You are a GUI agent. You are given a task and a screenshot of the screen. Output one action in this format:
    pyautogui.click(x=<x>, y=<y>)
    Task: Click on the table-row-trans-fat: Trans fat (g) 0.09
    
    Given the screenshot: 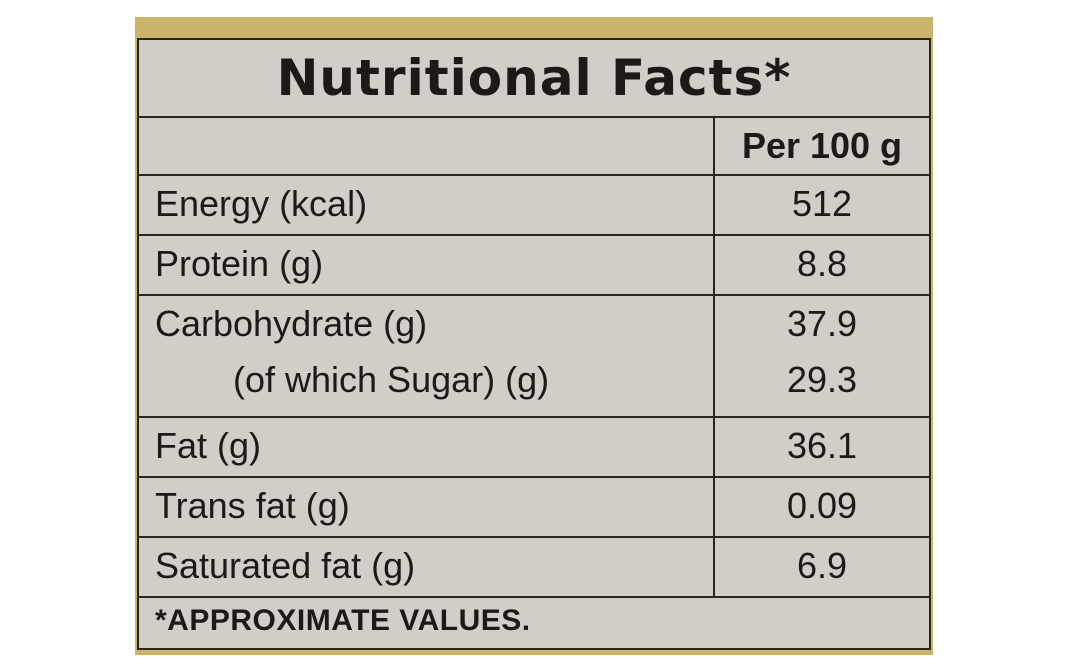 What is the action you would take?
    pyautogui.click(x=534, y=507)
    